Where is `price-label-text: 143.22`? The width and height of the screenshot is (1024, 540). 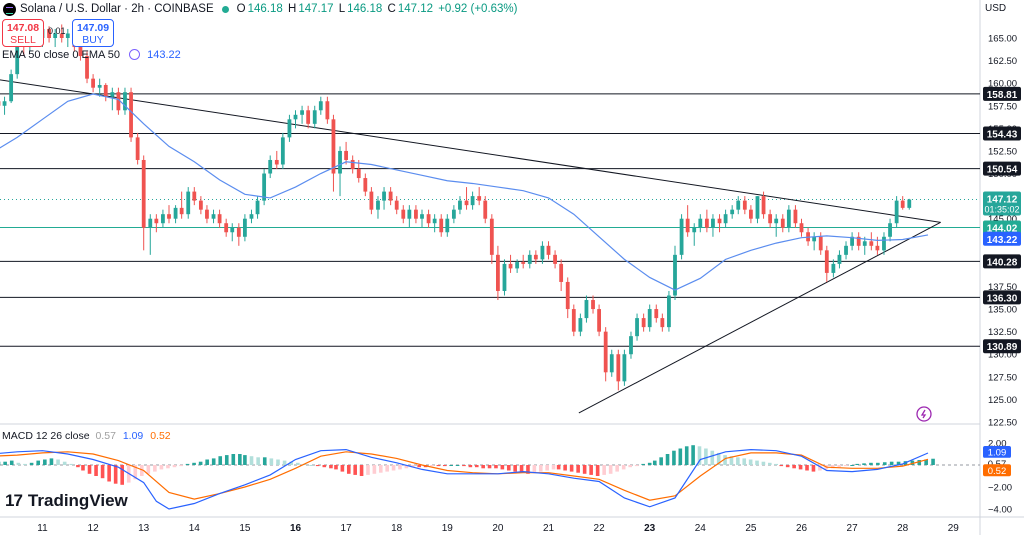
price-label-text: 143.22 is located at coordinates (1002, 240).